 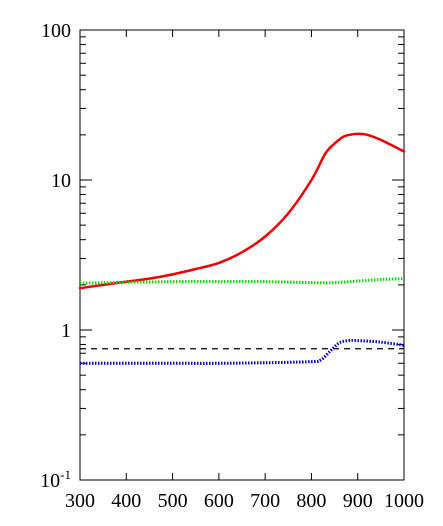 I want to click on y-tick-label: 100, so click(x=56, y=31).